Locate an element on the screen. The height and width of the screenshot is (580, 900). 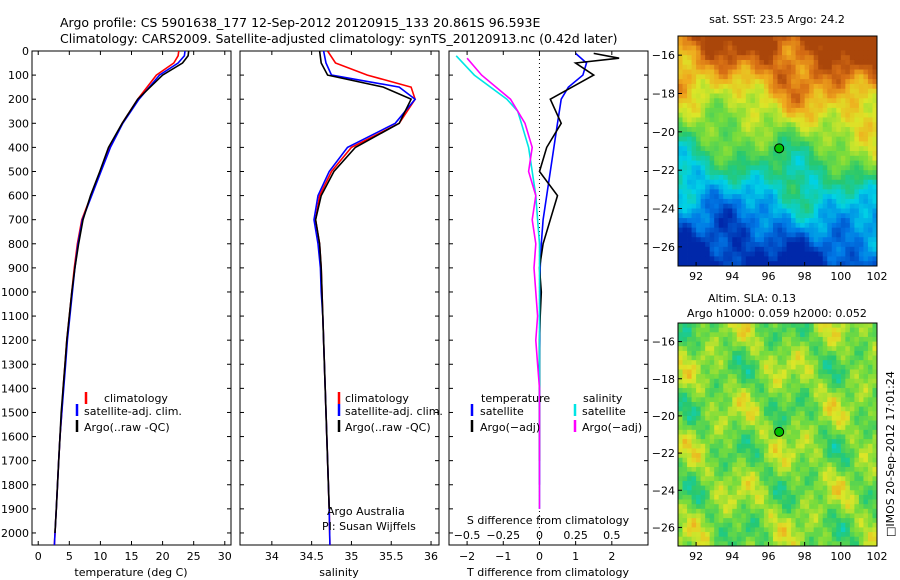
map-sla-xtick-label: 94 is located at coordinates (732, 556).